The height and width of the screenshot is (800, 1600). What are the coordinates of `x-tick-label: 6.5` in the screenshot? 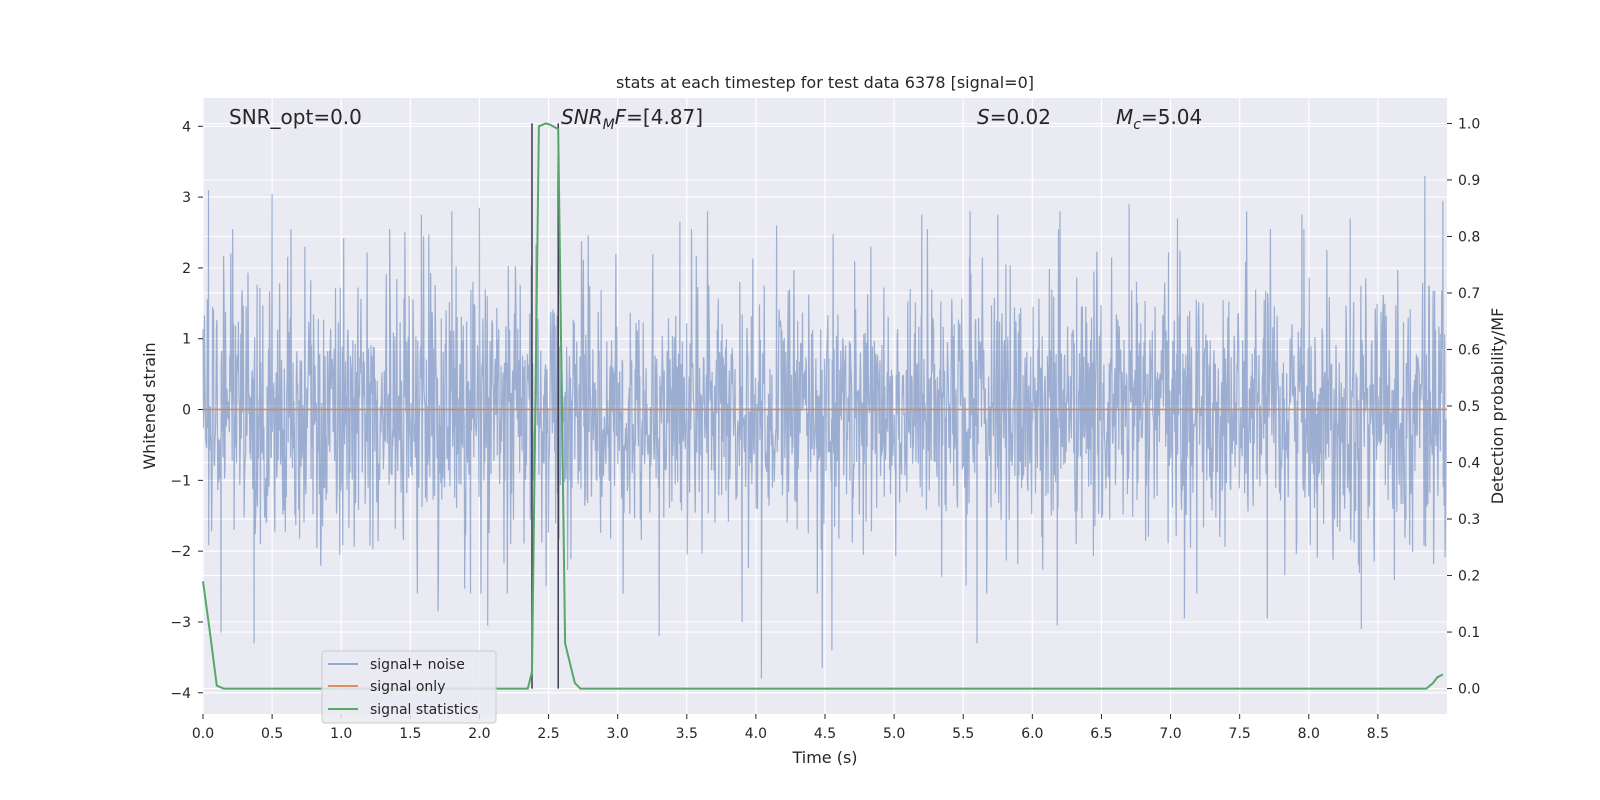 It's located at (1101, 734).